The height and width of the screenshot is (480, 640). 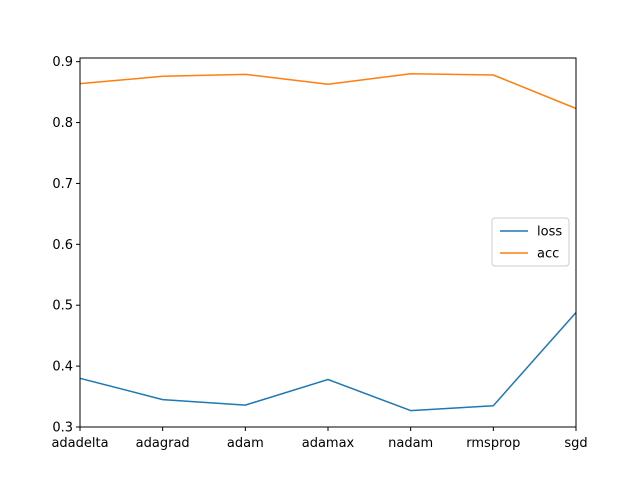 I want to click on legend-box, so click(x=530, y=242).